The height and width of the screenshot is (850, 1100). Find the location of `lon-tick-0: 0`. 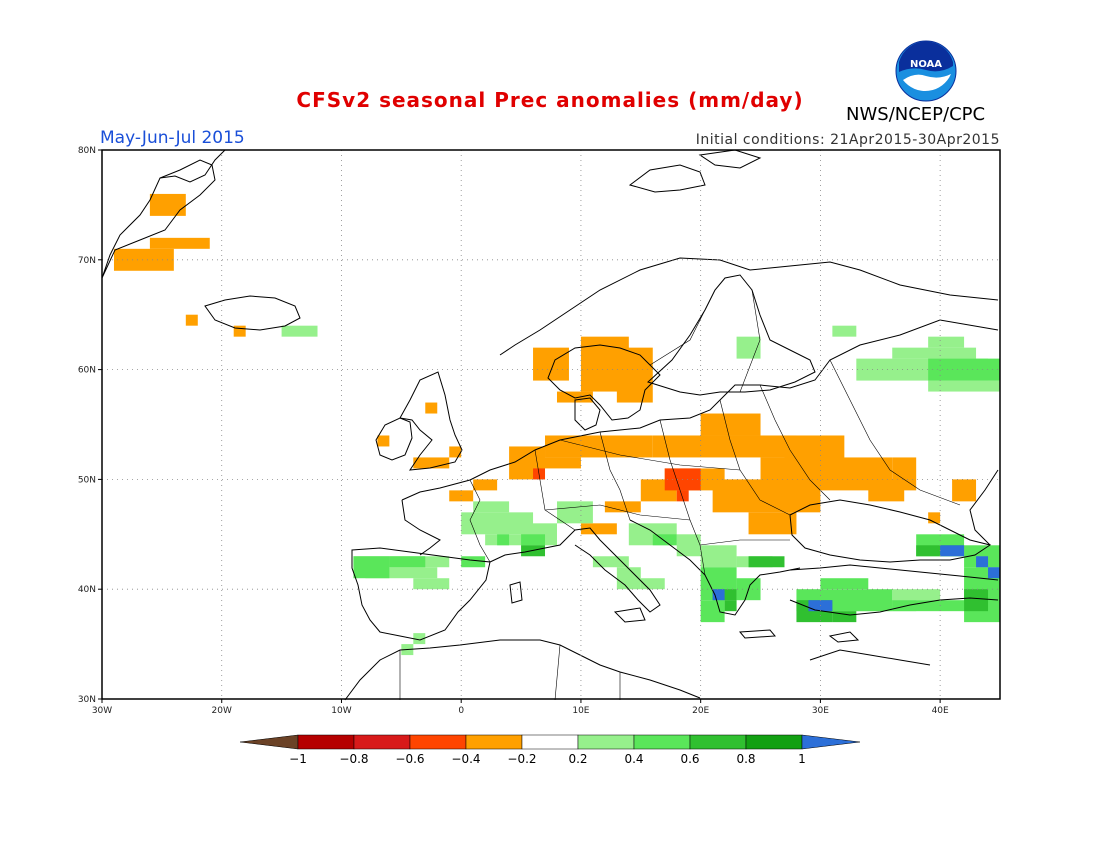

lon-tick-0: 0 is located at coordinates (461, 711).